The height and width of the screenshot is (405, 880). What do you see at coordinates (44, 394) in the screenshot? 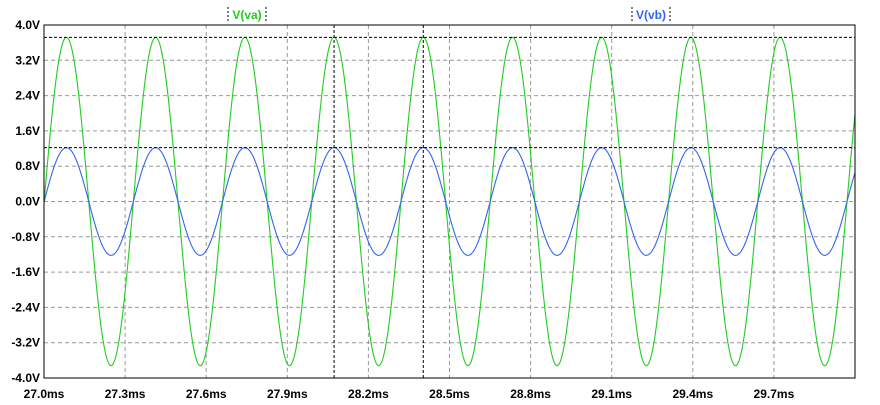
I see `x-tick-label: 27.0ms` at bounding box center [44, 394].